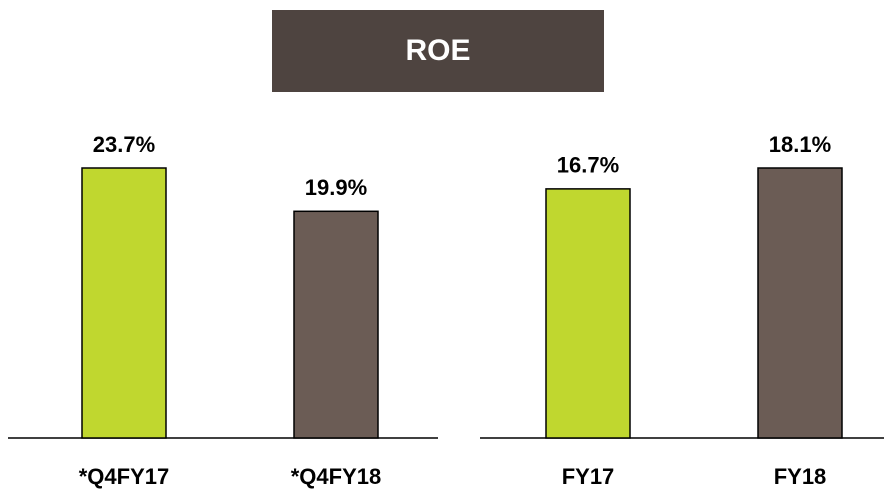  Describe the element at coordinates (800, 144) in the screenshot. I see `value-label: 18.1%` at that location.